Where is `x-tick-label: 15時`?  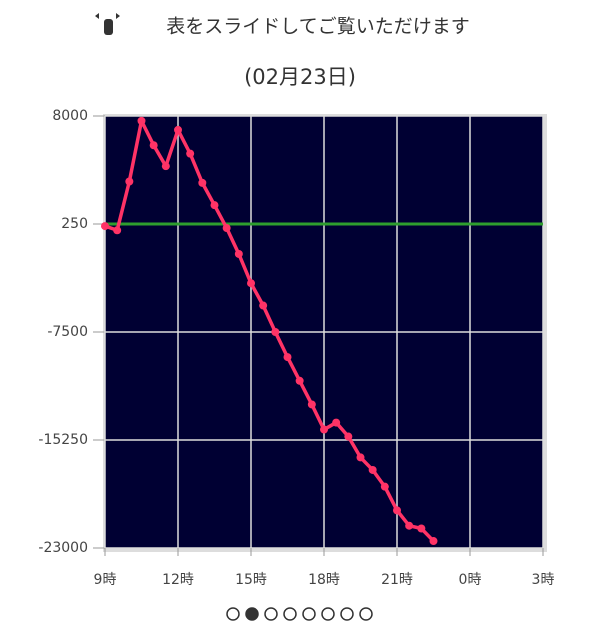
x-tick-label: 15時 is located at coordinates (251, 580).